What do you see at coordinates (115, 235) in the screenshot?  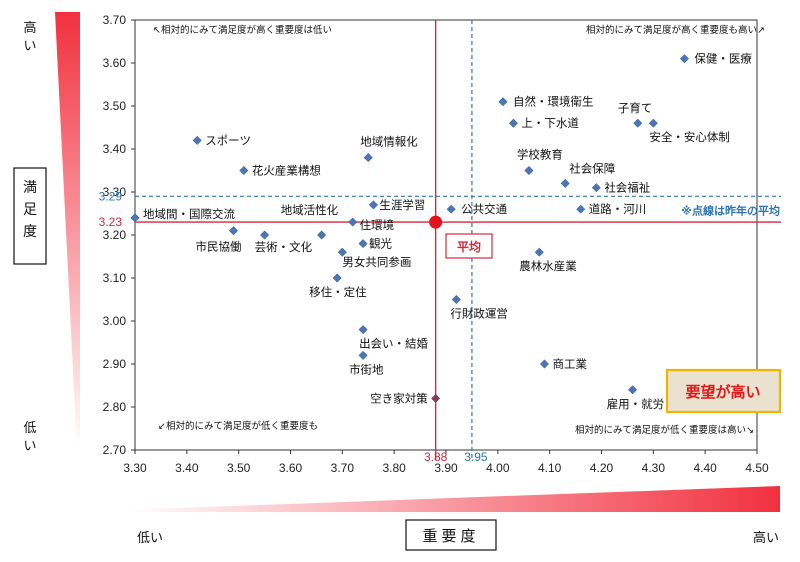 I see `y-tick-label: 3.20` at bounding box center [115, 235].